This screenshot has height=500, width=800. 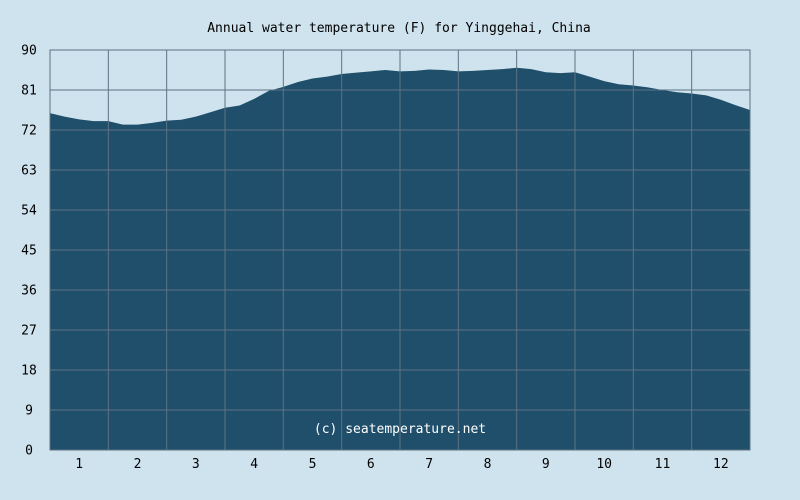 I want to click on x-tick-label: 1, so click(x=79, y=464).